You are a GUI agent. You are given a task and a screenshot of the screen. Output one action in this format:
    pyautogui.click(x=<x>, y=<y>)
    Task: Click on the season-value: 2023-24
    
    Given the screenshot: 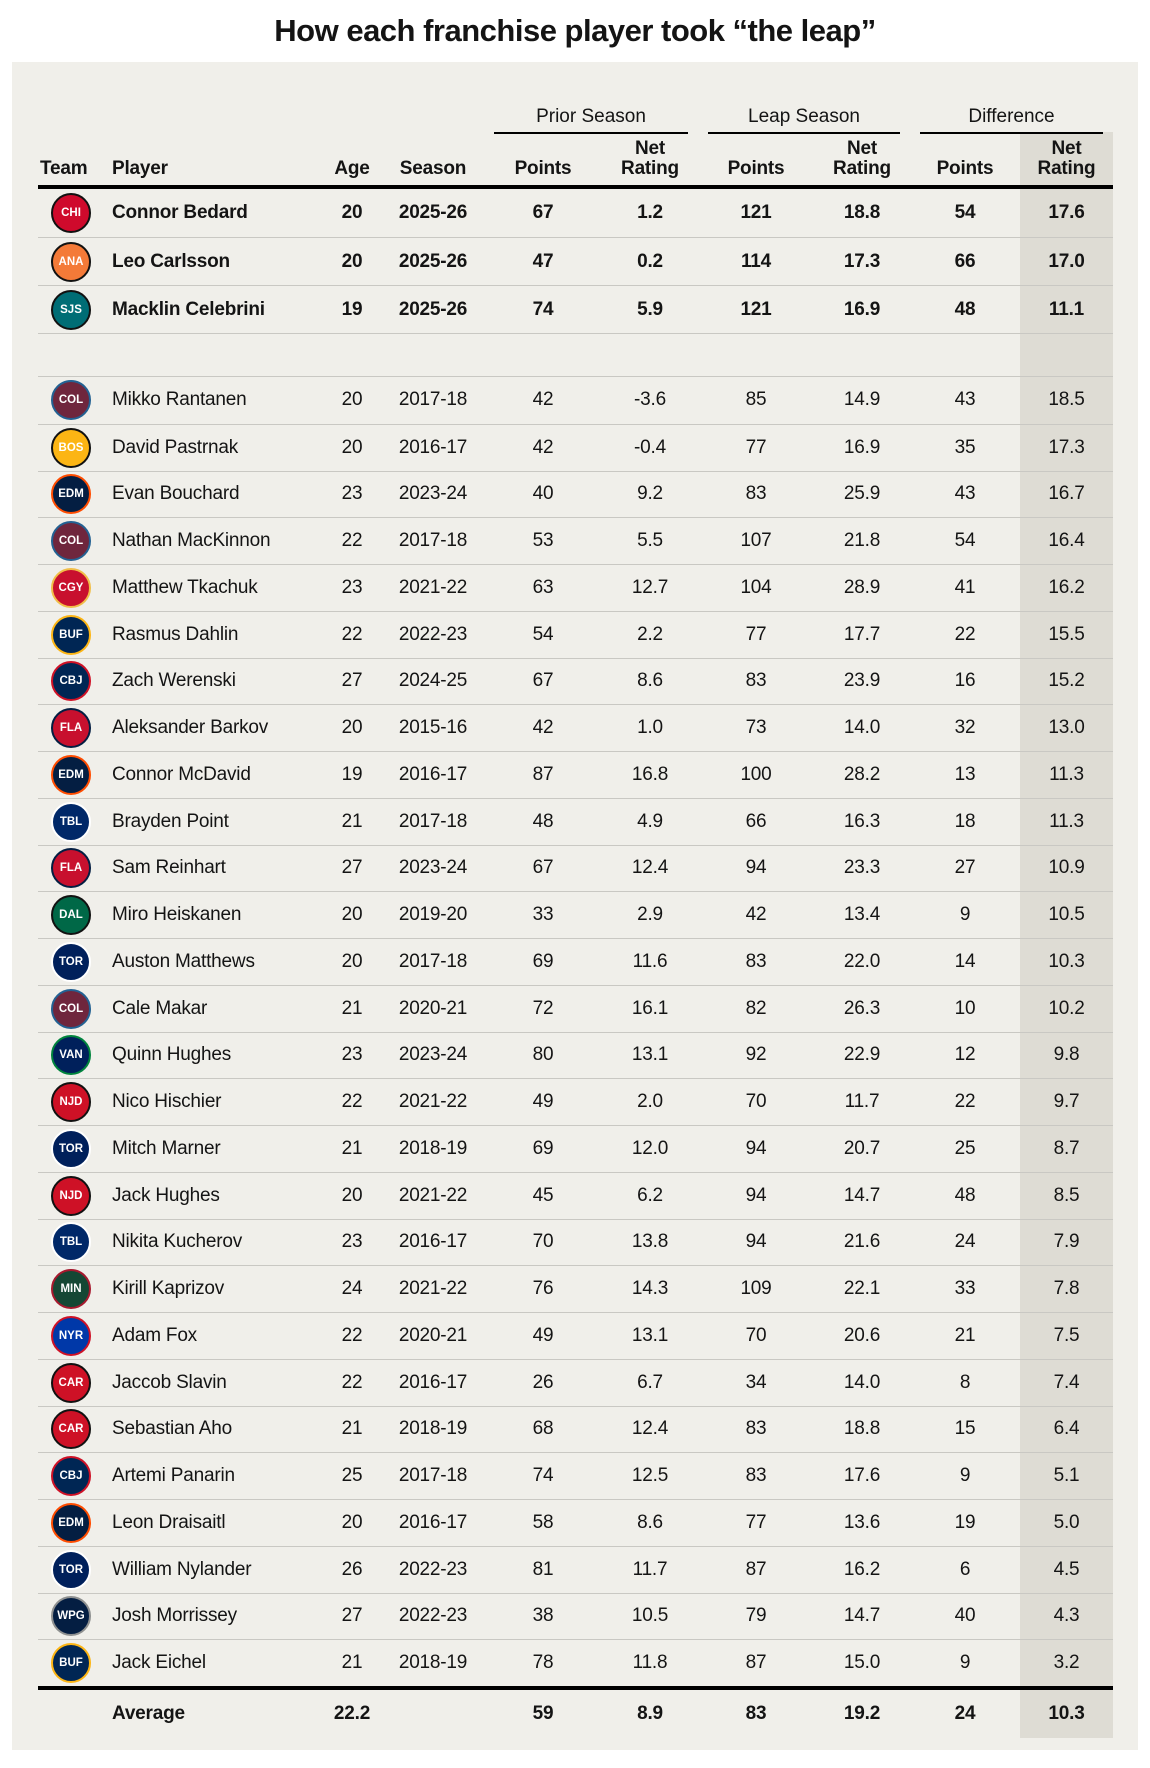 What is the action you would take?
    pyautogui.click(x=433, y=1055)
    